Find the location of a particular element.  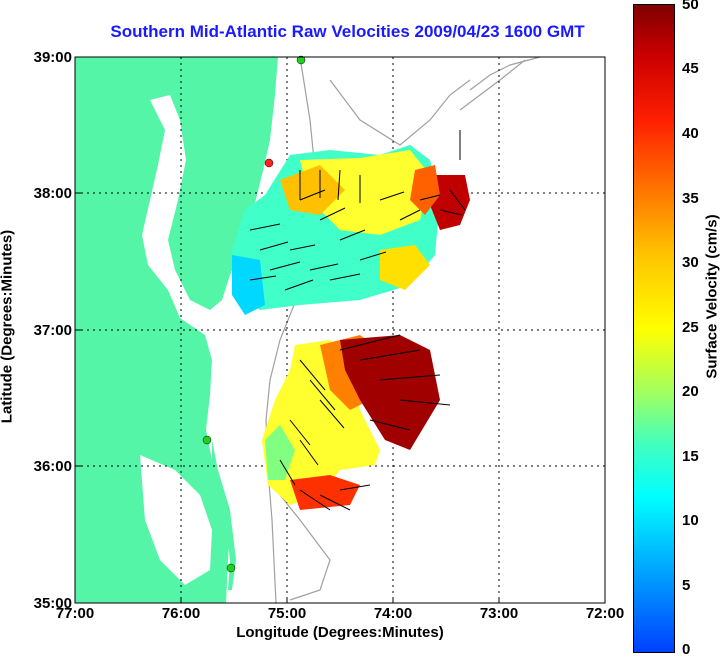

y-axis-label: Latitude (Degrees:Minutes) is located at coordinates (8, 326).